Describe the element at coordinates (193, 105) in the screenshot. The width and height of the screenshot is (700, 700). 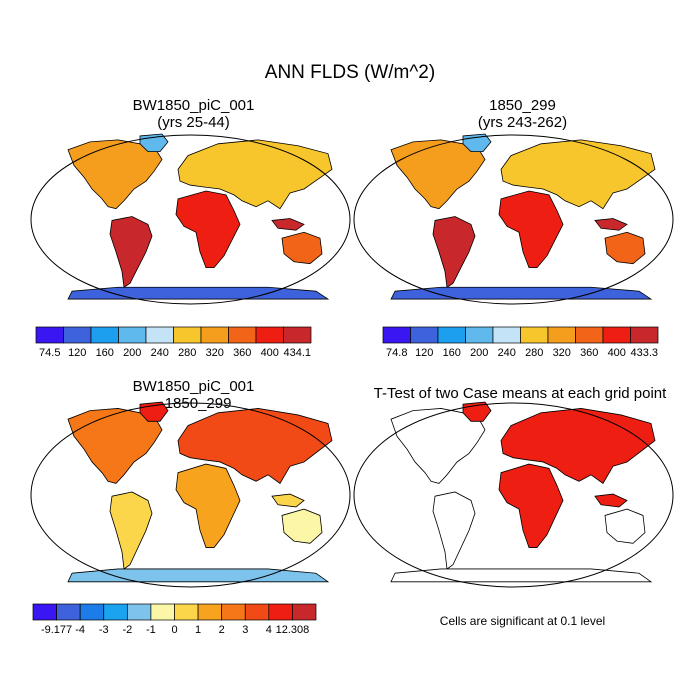
I see `panel-title-line1: BW1850_piC_001` at that location.